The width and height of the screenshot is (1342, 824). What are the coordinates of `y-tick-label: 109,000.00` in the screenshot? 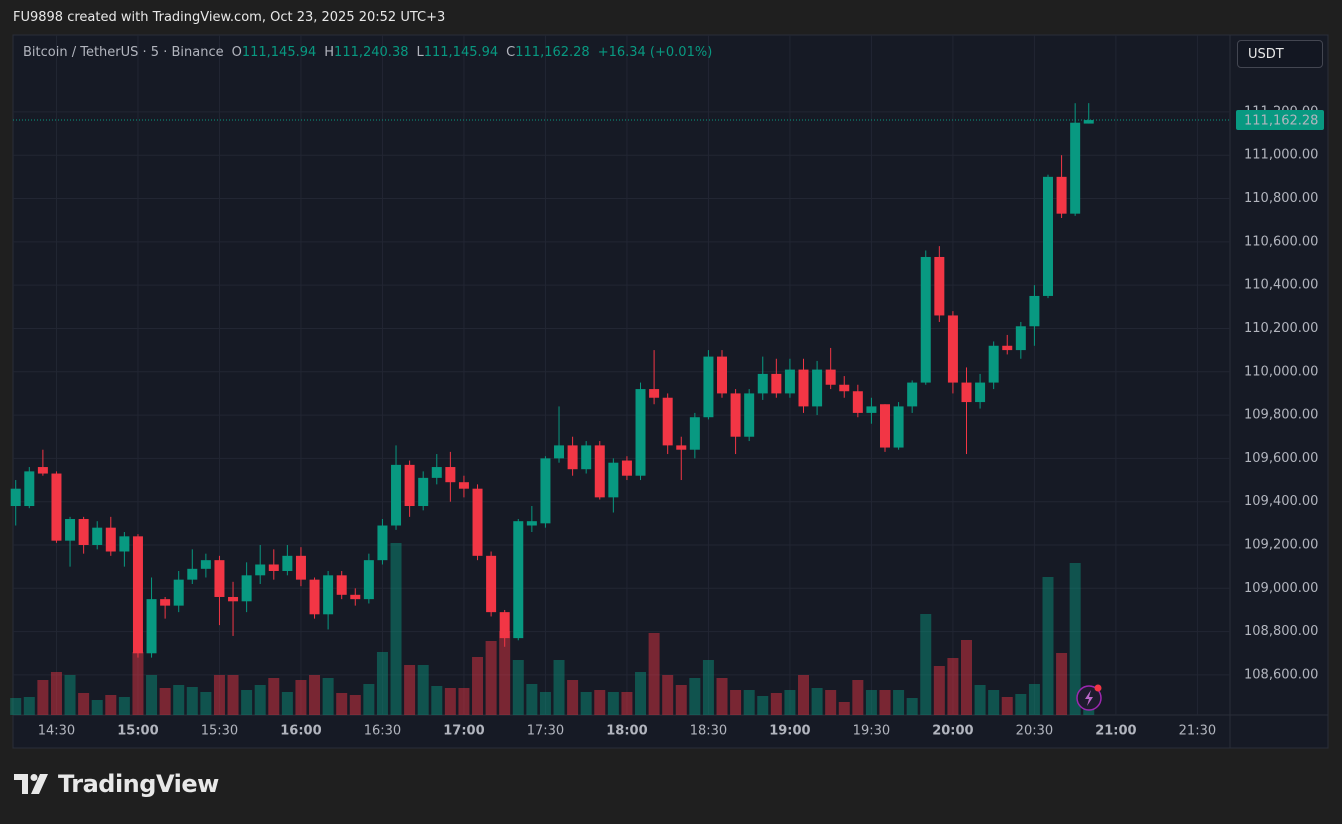 It's located at (1281, 588).